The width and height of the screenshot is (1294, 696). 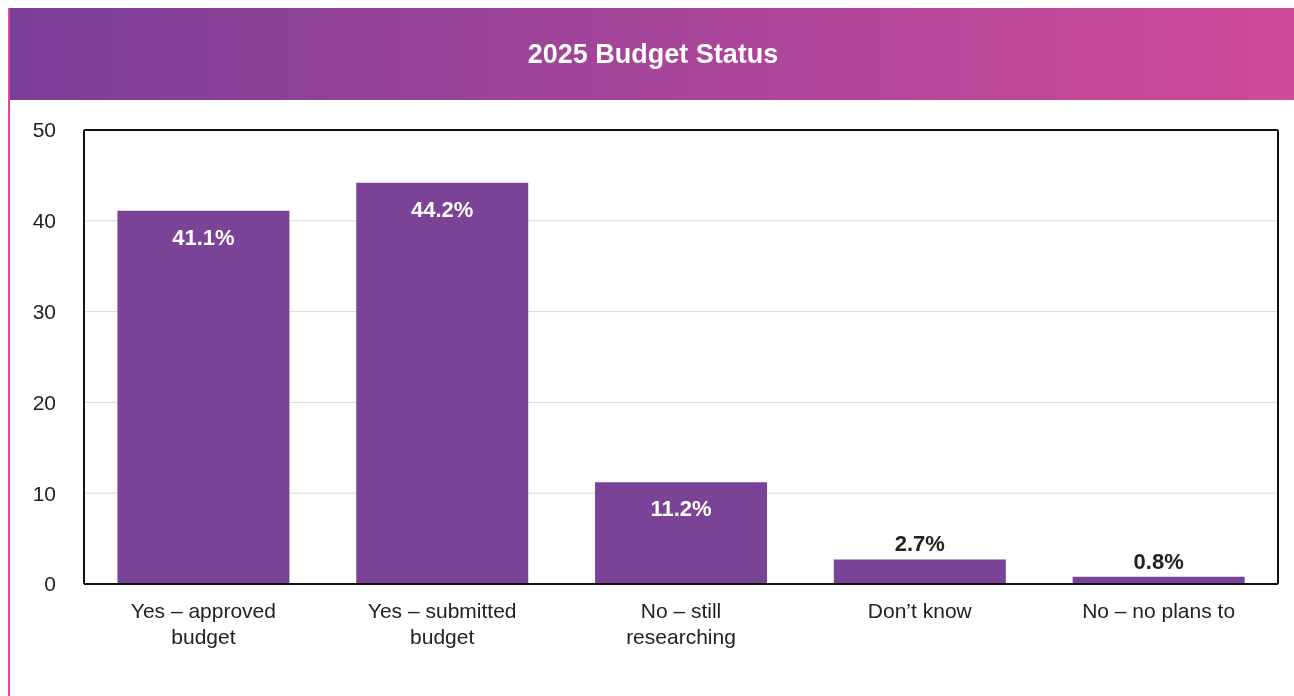 What do you see at coordinates (442, 209) in the screenshot?
I see `data-label: 44.2%` at bounding box center [442, 209].